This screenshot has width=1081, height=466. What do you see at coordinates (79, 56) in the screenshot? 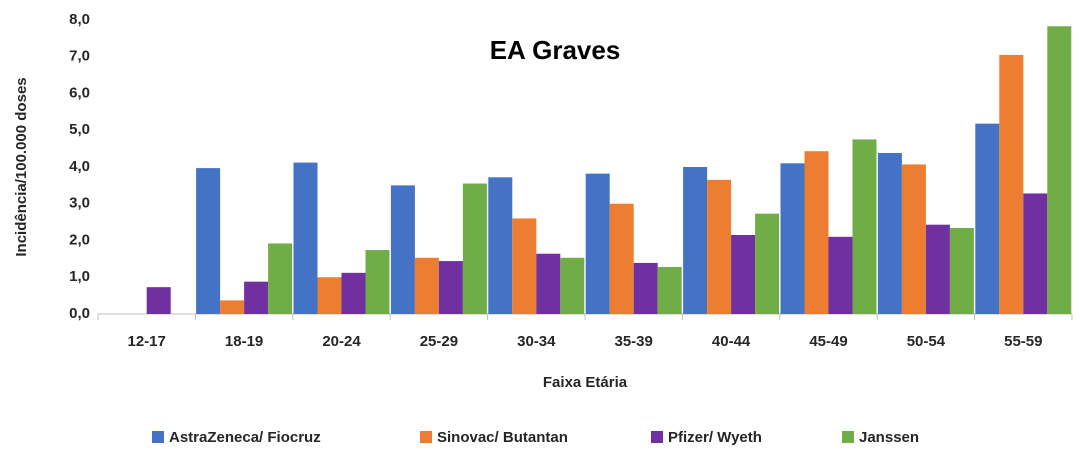
I see `y-tick-label: 7,0` at bounding box center [79, 56].